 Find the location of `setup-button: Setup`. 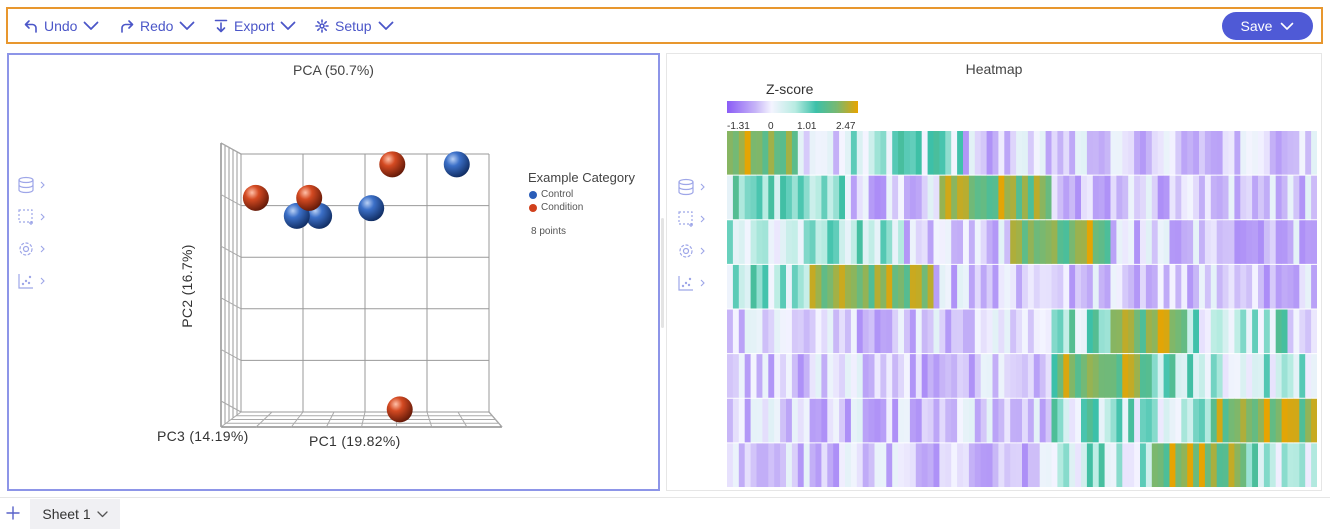

setup-button: Setup is located at coordinates (354, 25).